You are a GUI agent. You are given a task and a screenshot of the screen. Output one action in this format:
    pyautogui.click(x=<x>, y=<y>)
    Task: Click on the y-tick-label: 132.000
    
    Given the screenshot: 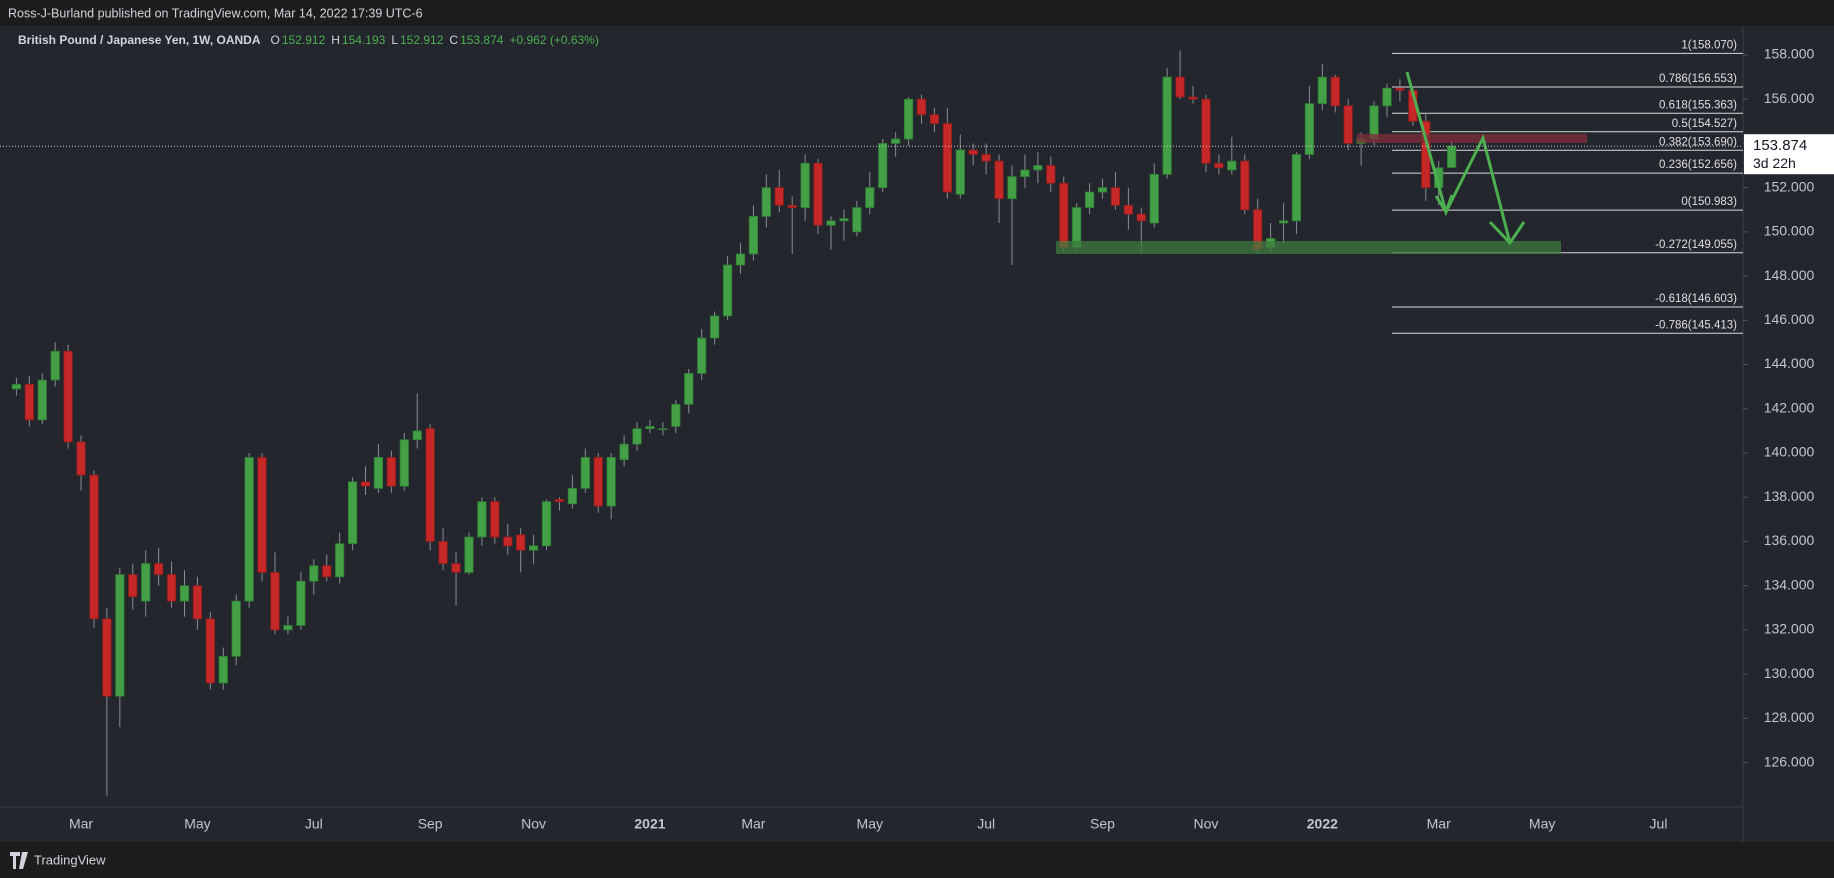 What is the action you would take?
    pyautogui.click(x=1789, y=629)
    